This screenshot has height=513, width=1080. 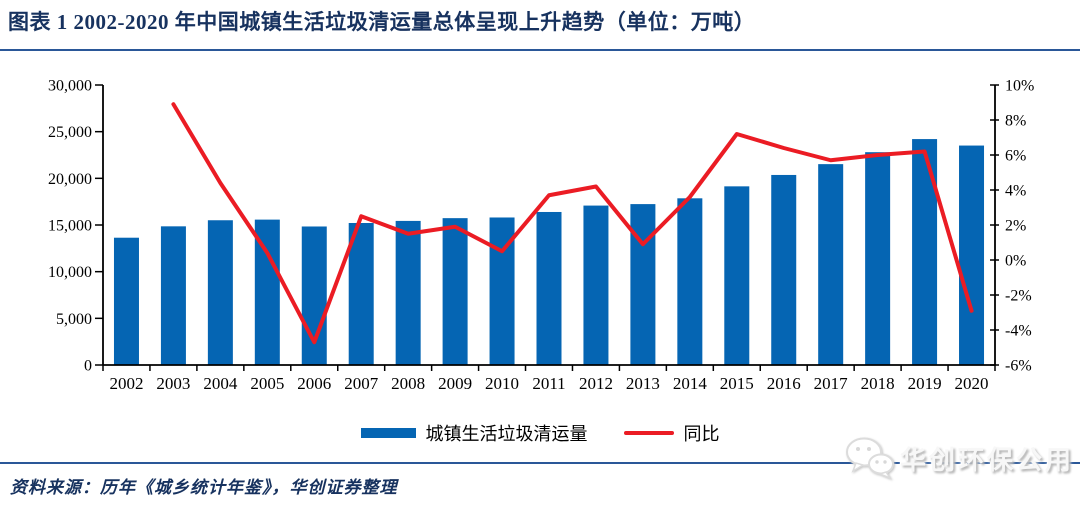 I want to click on x-tick-label: 2019, so click(x=925, y=383).